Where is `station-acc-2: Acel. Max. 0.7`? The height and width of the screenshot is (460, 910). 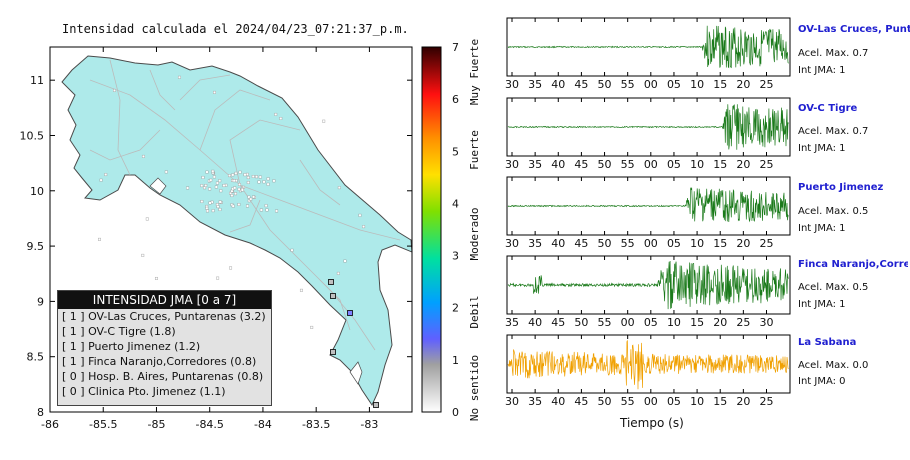
station-acc-2: Acel. Max. 0.7 is located at coordinates (833, 131).